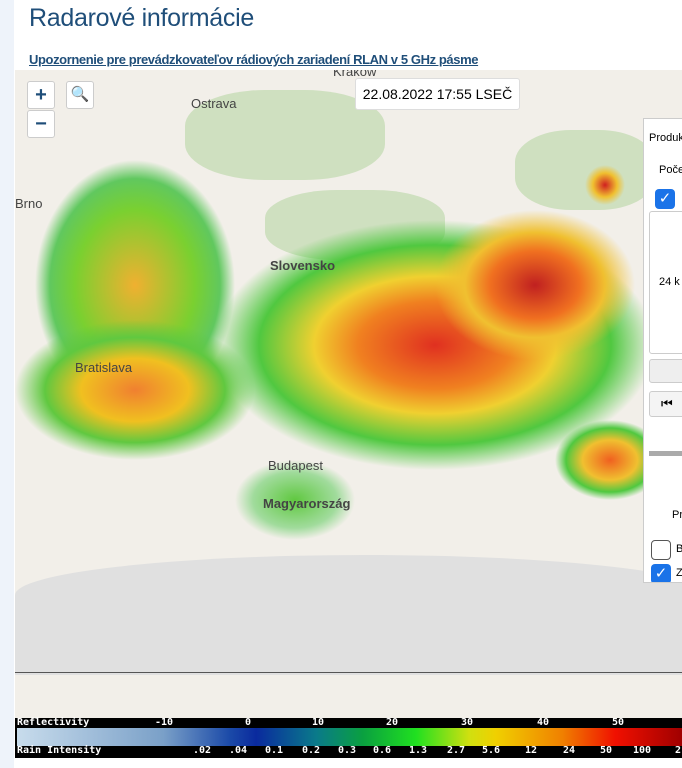  Describe the element at coordinates (665, 199) in the screenshot. I see `top-checkbox: ✓` at that location.